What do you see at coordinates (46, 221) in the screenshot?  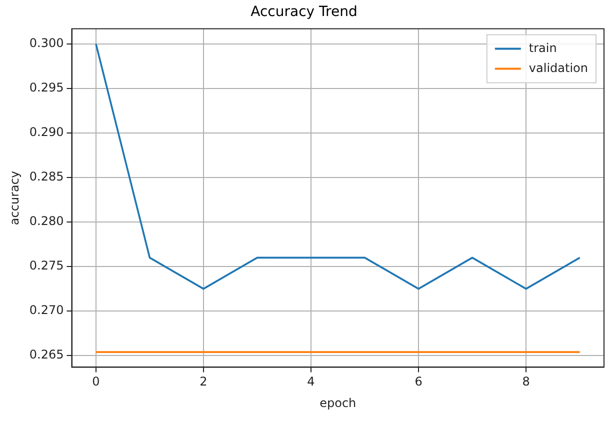 I see `y-tick-label: 0.280` at bounding box center [46, 221].